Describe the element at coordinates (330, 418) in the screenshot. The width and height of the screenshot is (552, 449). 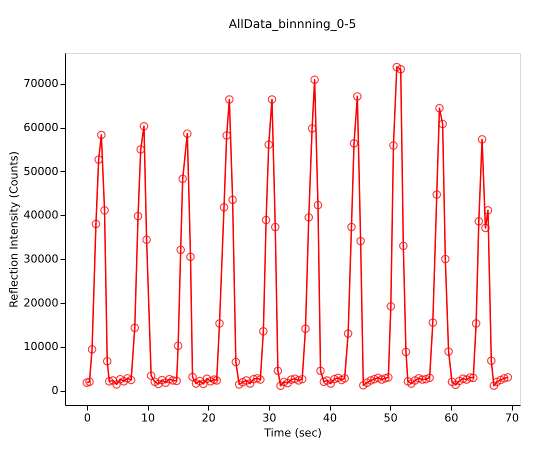
I see `x-tick-label: 40` at that location.